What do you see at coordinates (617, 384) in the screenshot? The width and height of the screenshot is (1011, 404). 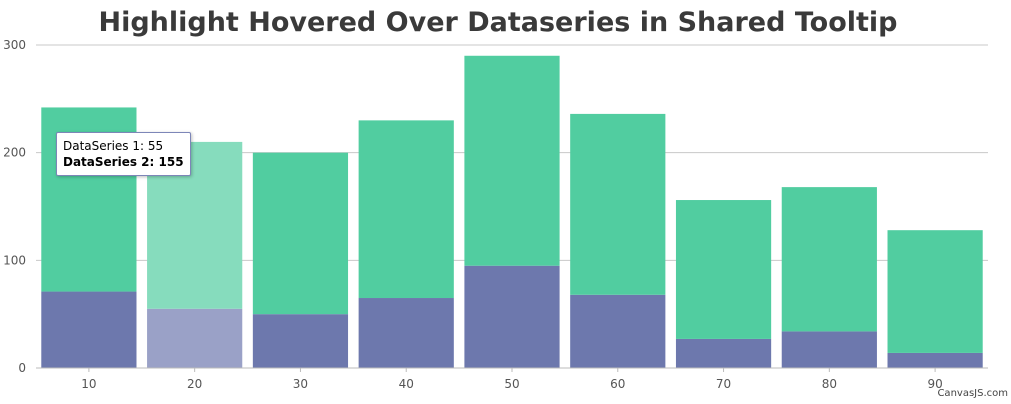 I see `x-tick-label: 60` at bounding box center [617, 384].